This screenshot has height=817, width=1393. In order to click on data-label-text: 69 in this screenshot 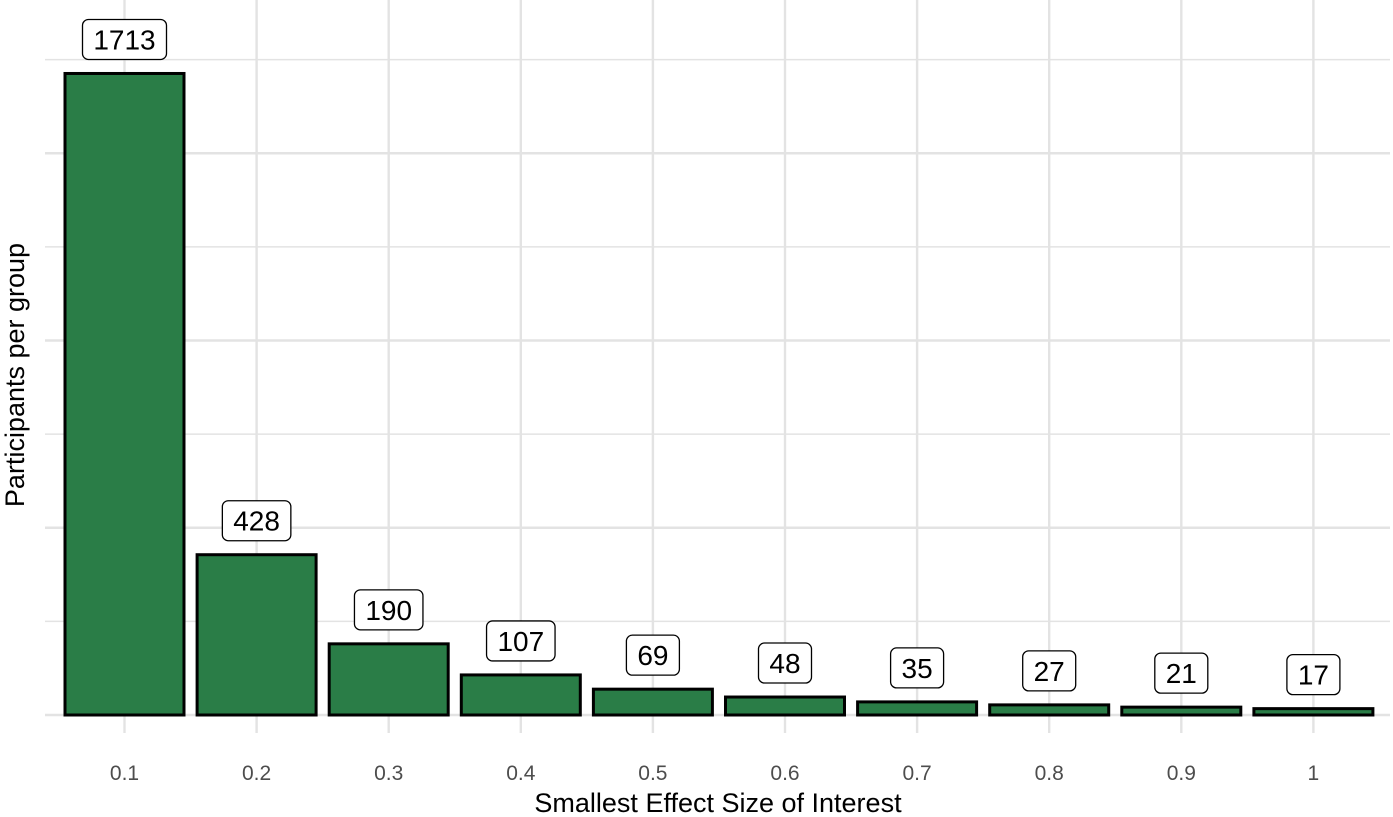, I will do `click(652, 655)`.